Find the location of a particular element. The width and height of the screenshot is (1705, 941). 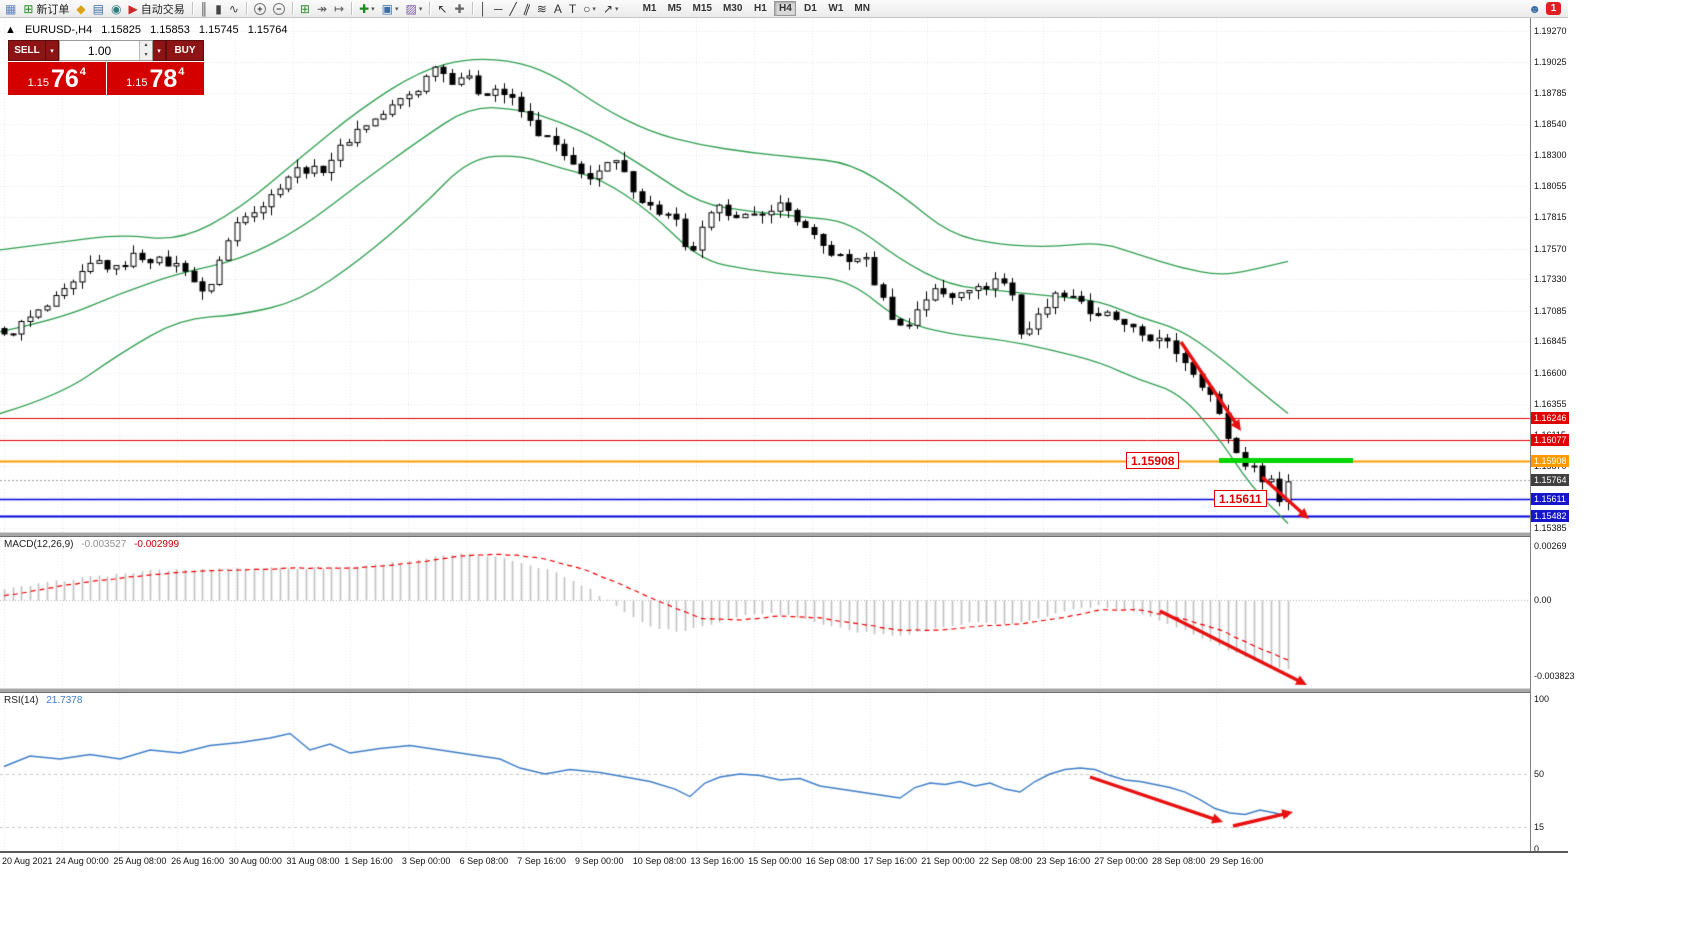

arrows-caret-icon: ▾ is located at coordinates (617, 9).